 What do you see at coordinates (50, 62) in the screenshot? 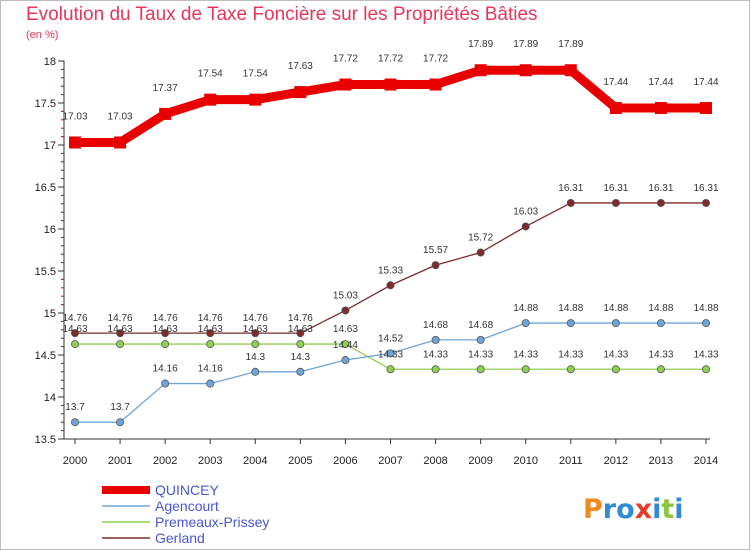
I see `y-tick-label: 18` at bounding box center [50, 62].